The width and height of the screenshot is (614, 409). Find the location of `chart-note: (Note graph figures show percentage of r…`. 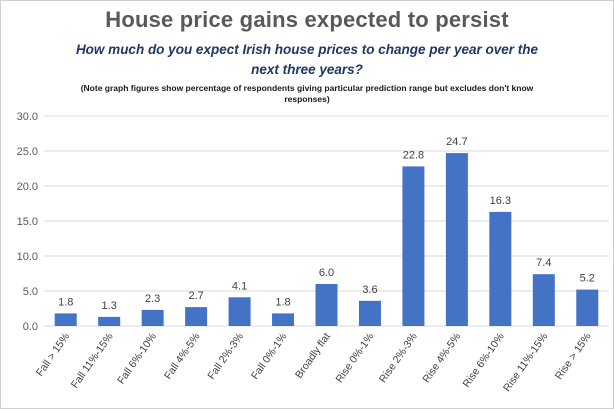

chart-note: (Note graph figures show percentage of r… is located at coordinates (307, 93).